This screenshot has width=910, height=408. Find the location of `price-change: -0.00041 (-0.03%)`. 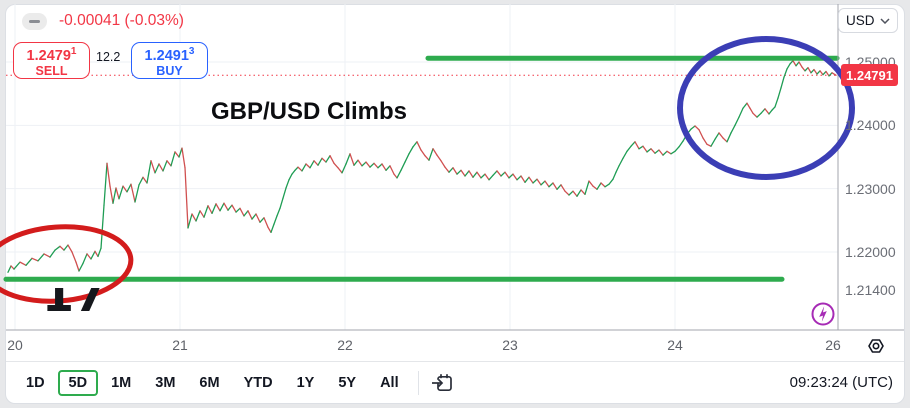

price-change: -0.00041 (-0.03%) is located at coordinates (121, 20).